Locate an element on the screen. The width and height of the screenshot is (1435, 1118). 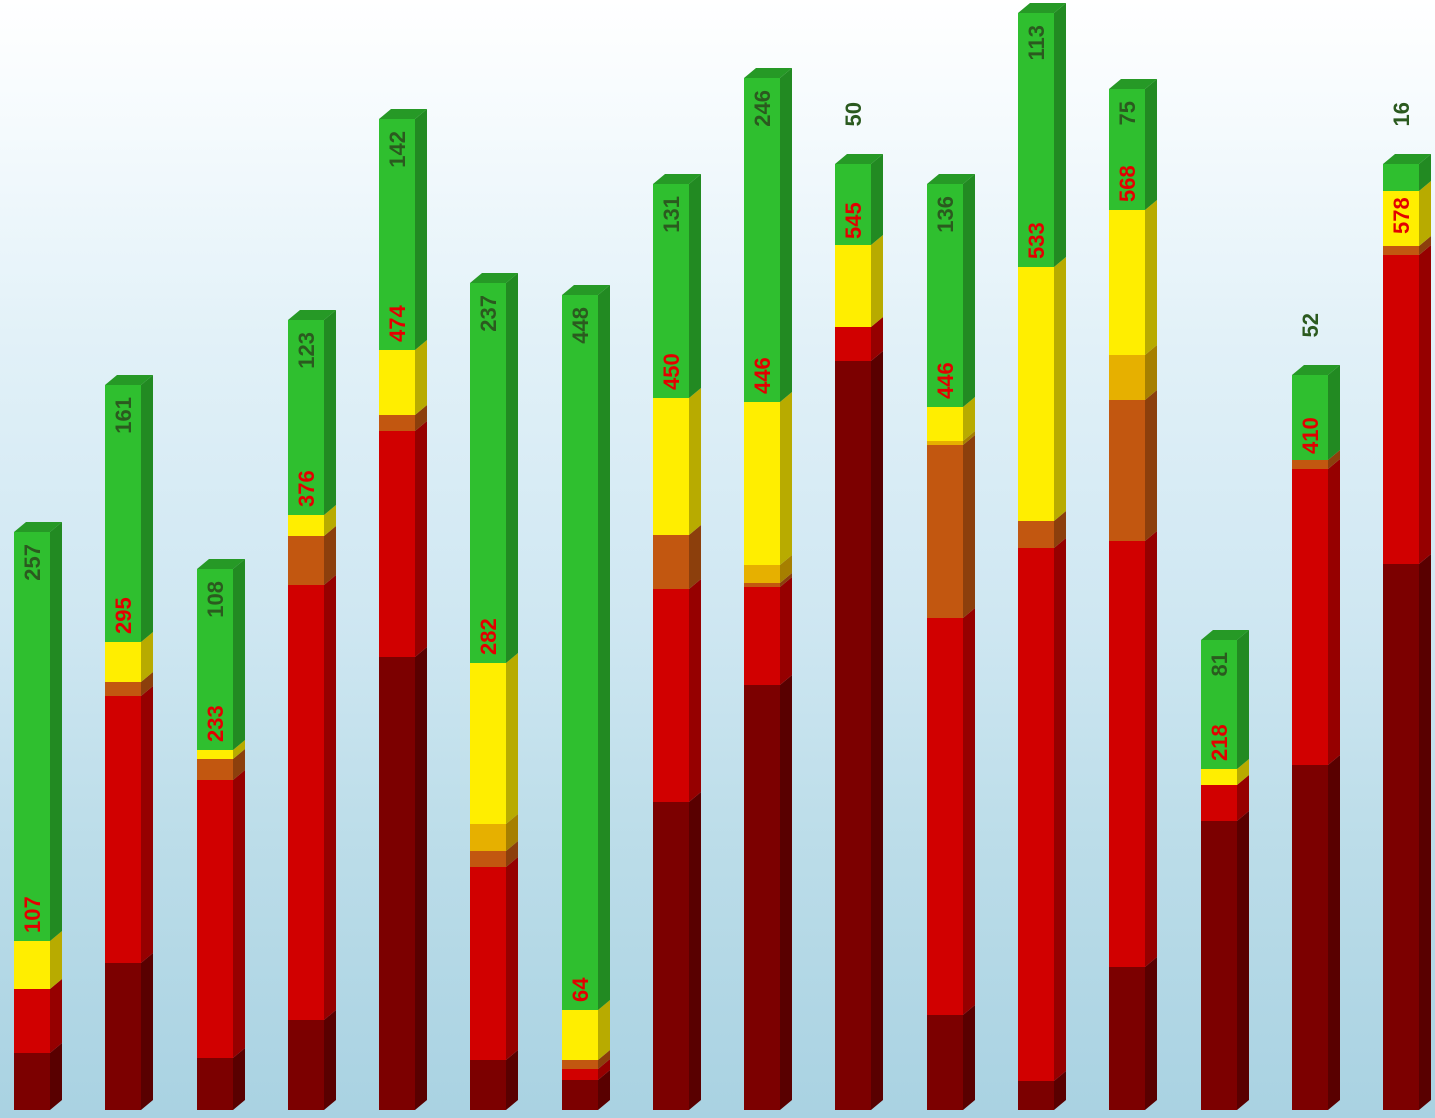
bar-12-red-segment is located at coordinates (1036, 814).